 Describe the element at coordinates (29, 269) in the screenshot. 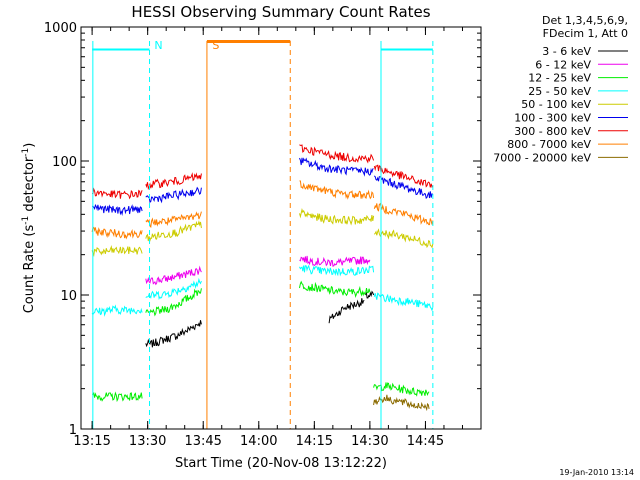

I see `y-axis-label-part: Count Rate (s` at that location.